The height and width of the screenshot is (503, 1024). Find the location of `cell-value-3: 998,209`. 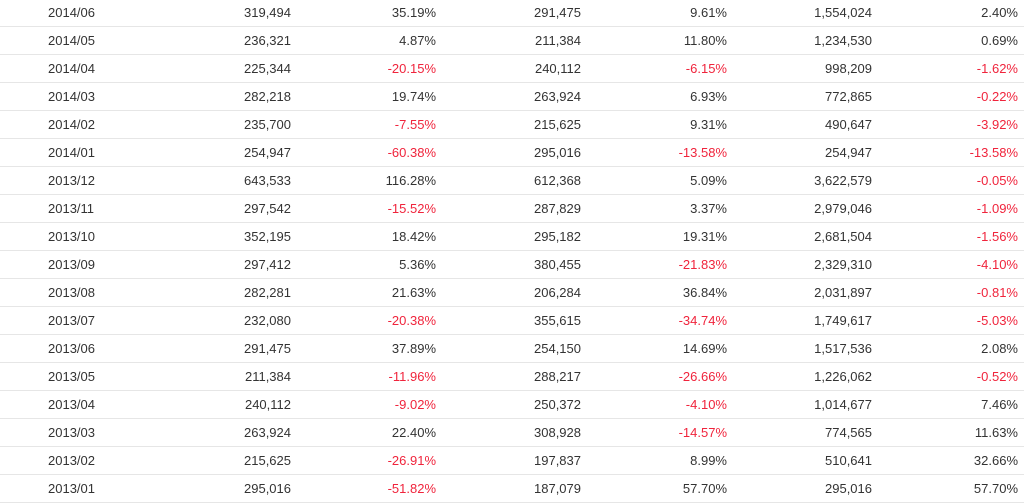

cell-value-3: 998,209 is located at coordinates (799, 68).